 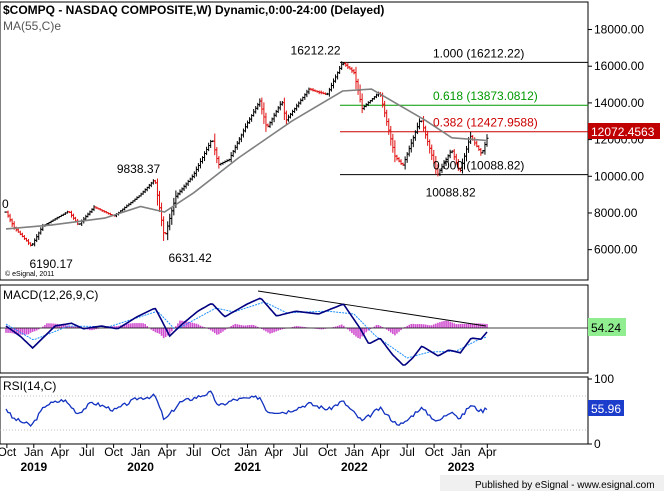 What do you see at coordinates (616, 250) in the screenshot?
I see `price-tick-label: 6000.00` at bounding box center [616, 250].